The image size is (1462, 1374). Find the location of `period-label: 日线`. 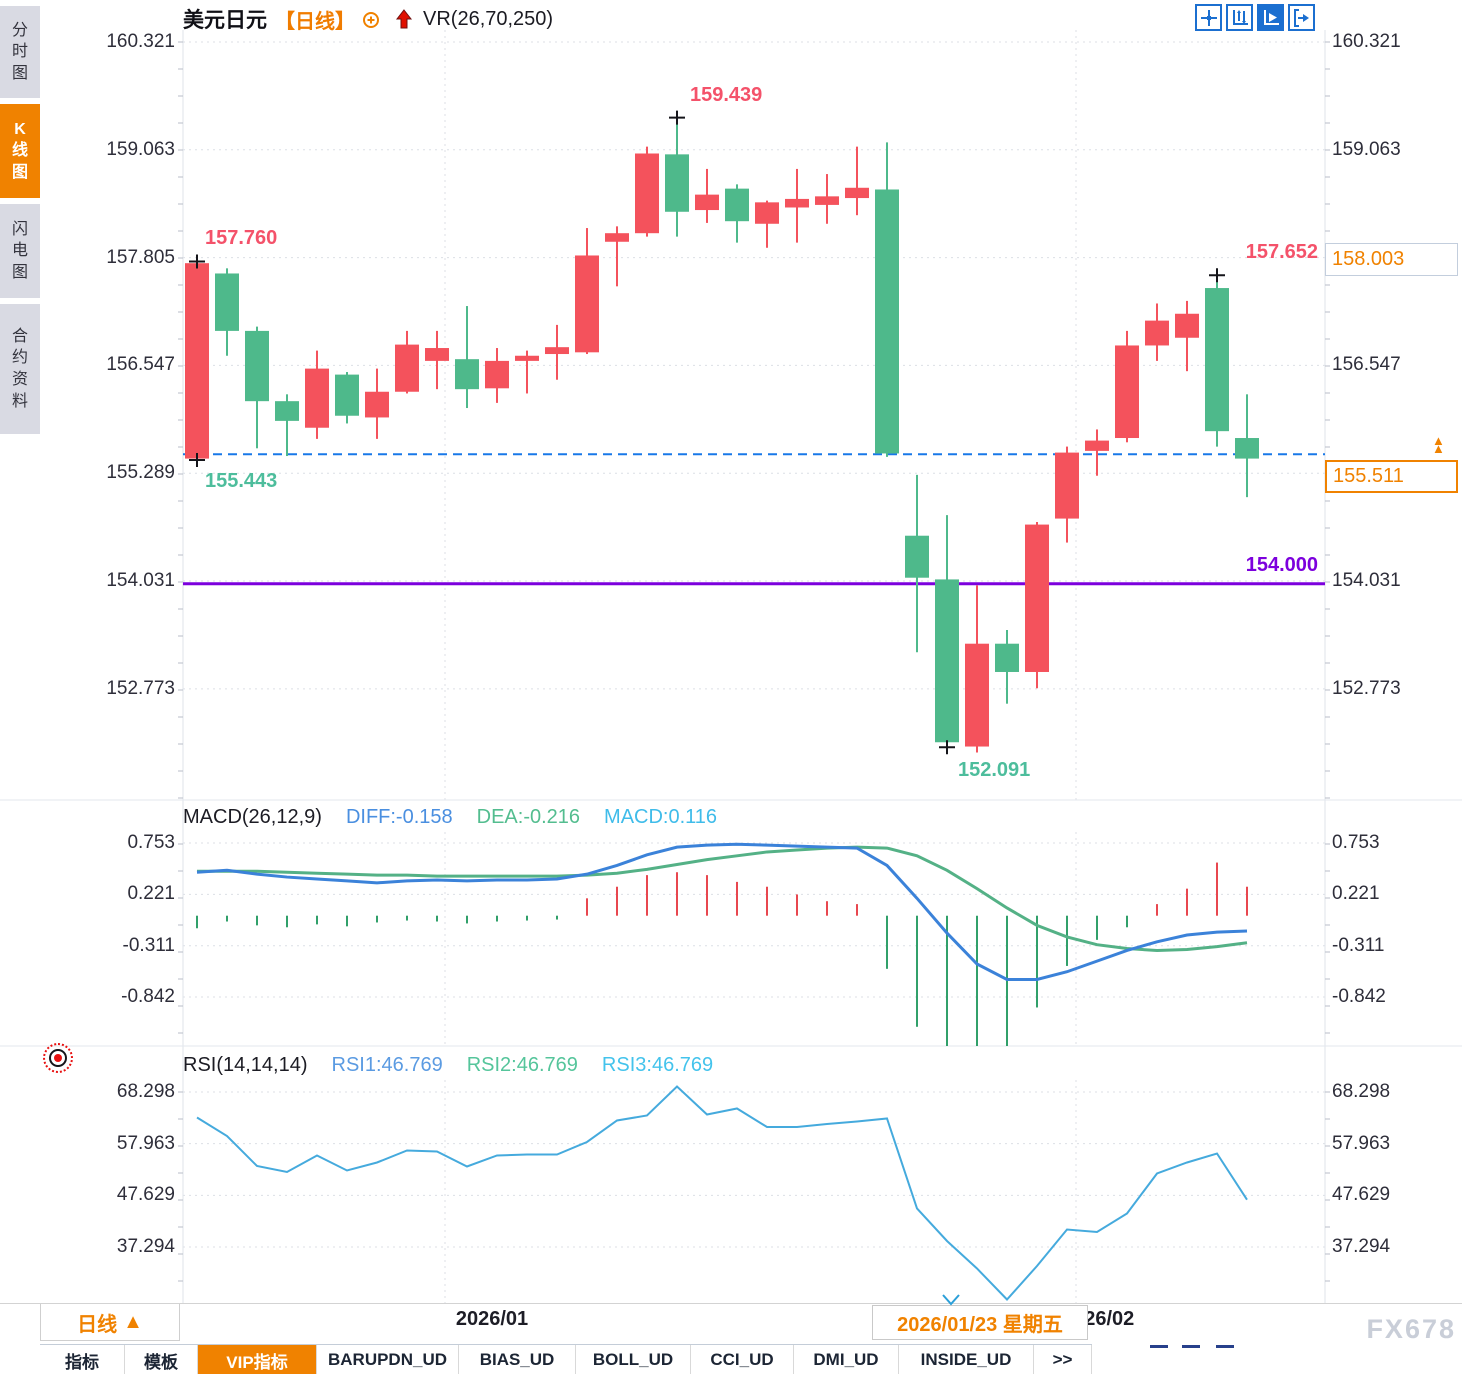

period-label: 日线 is located at coordinates (97, 1324).